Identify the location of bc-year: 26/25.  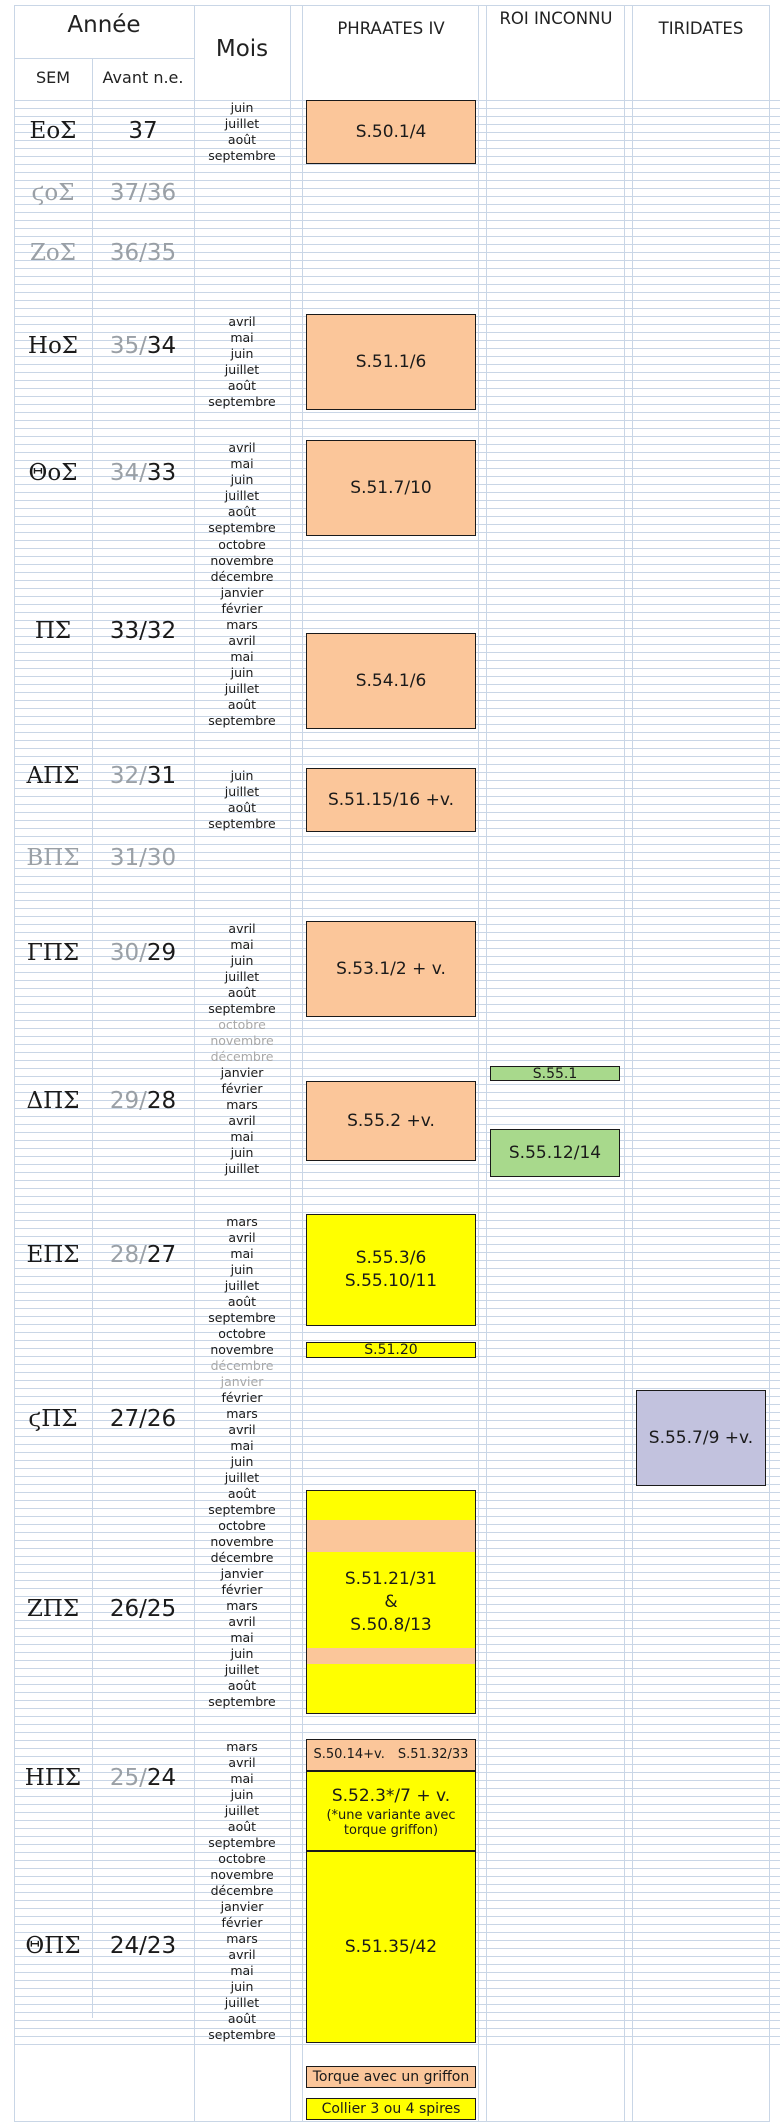
(143, 1609).